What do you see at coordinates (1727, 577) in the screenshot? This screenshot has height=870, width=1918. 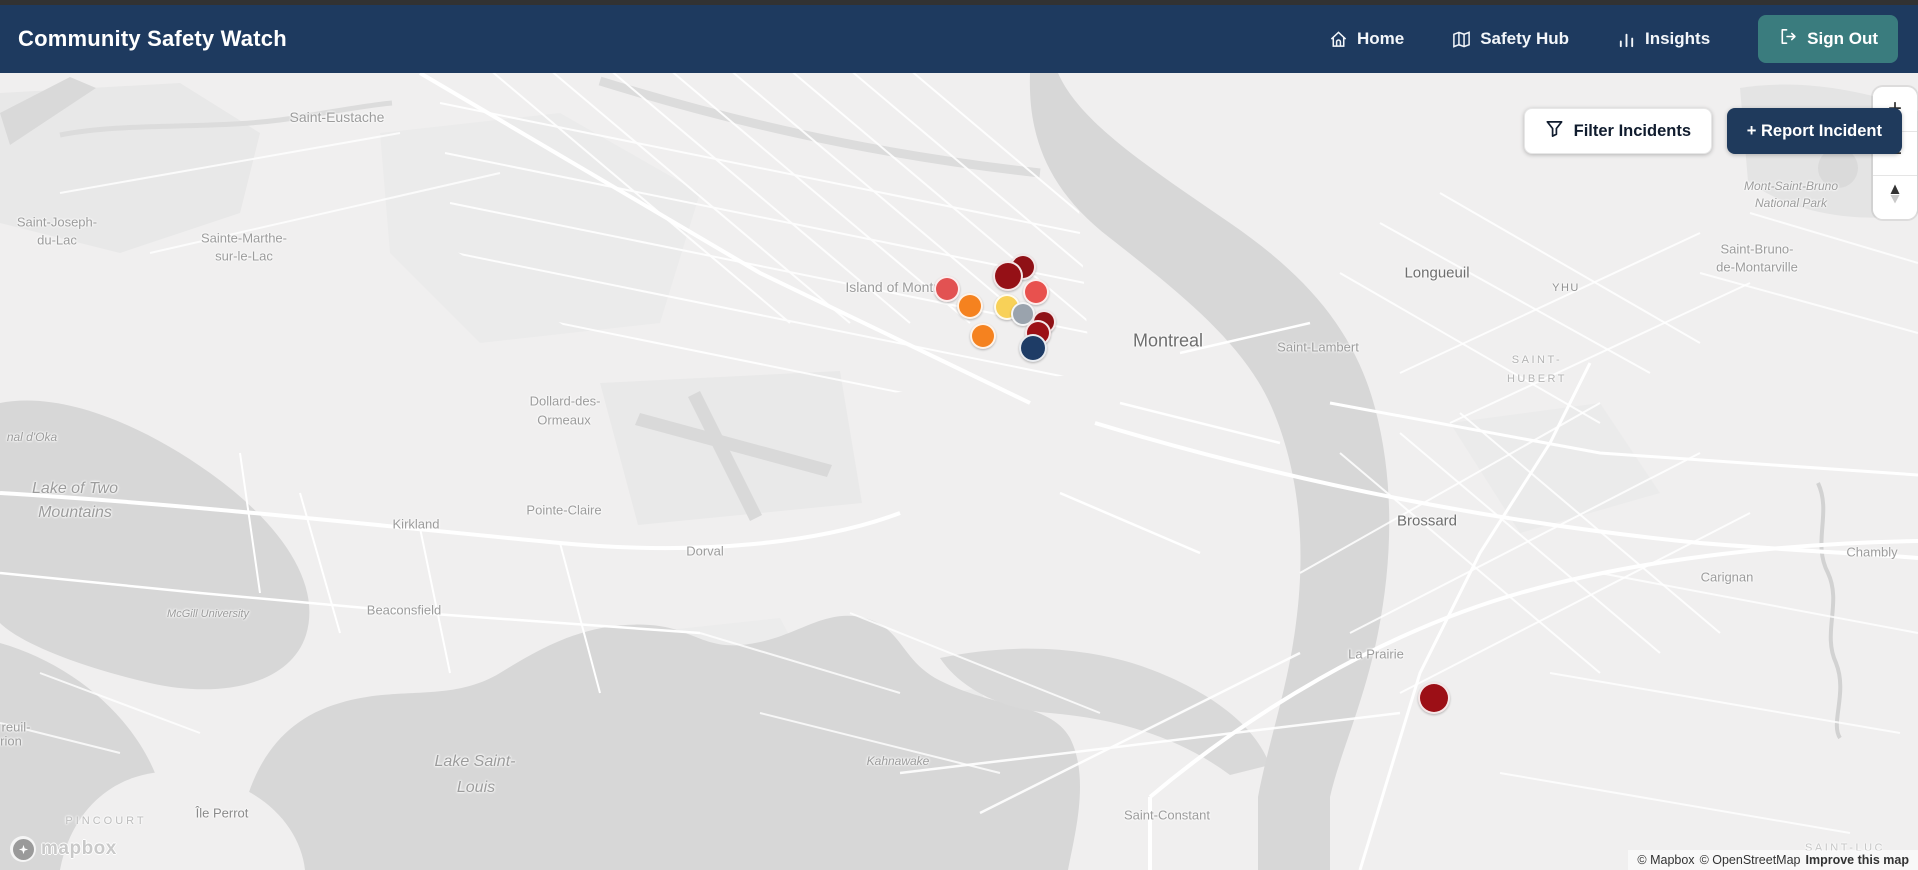 I see `map-label: Carignan` at bounding box center [1727, 577].